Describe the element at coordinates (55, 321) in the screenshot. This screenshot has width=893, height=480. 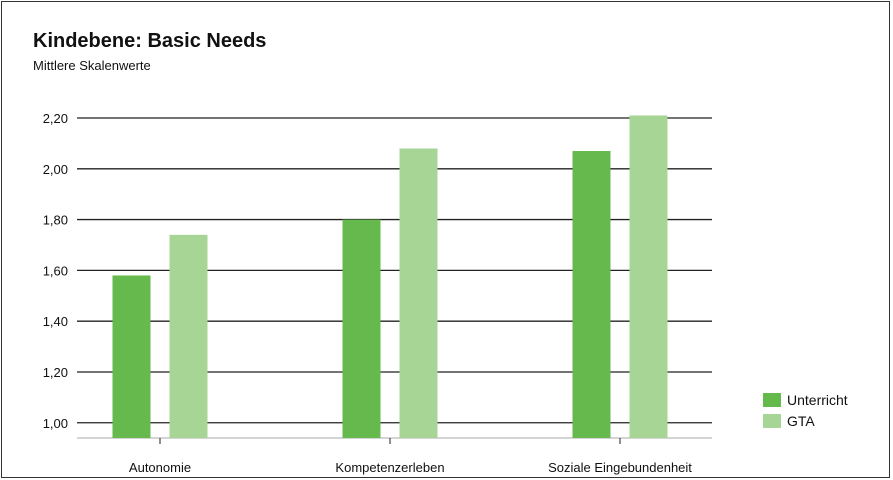
I see `y-tick-label: 1,40` at that location.